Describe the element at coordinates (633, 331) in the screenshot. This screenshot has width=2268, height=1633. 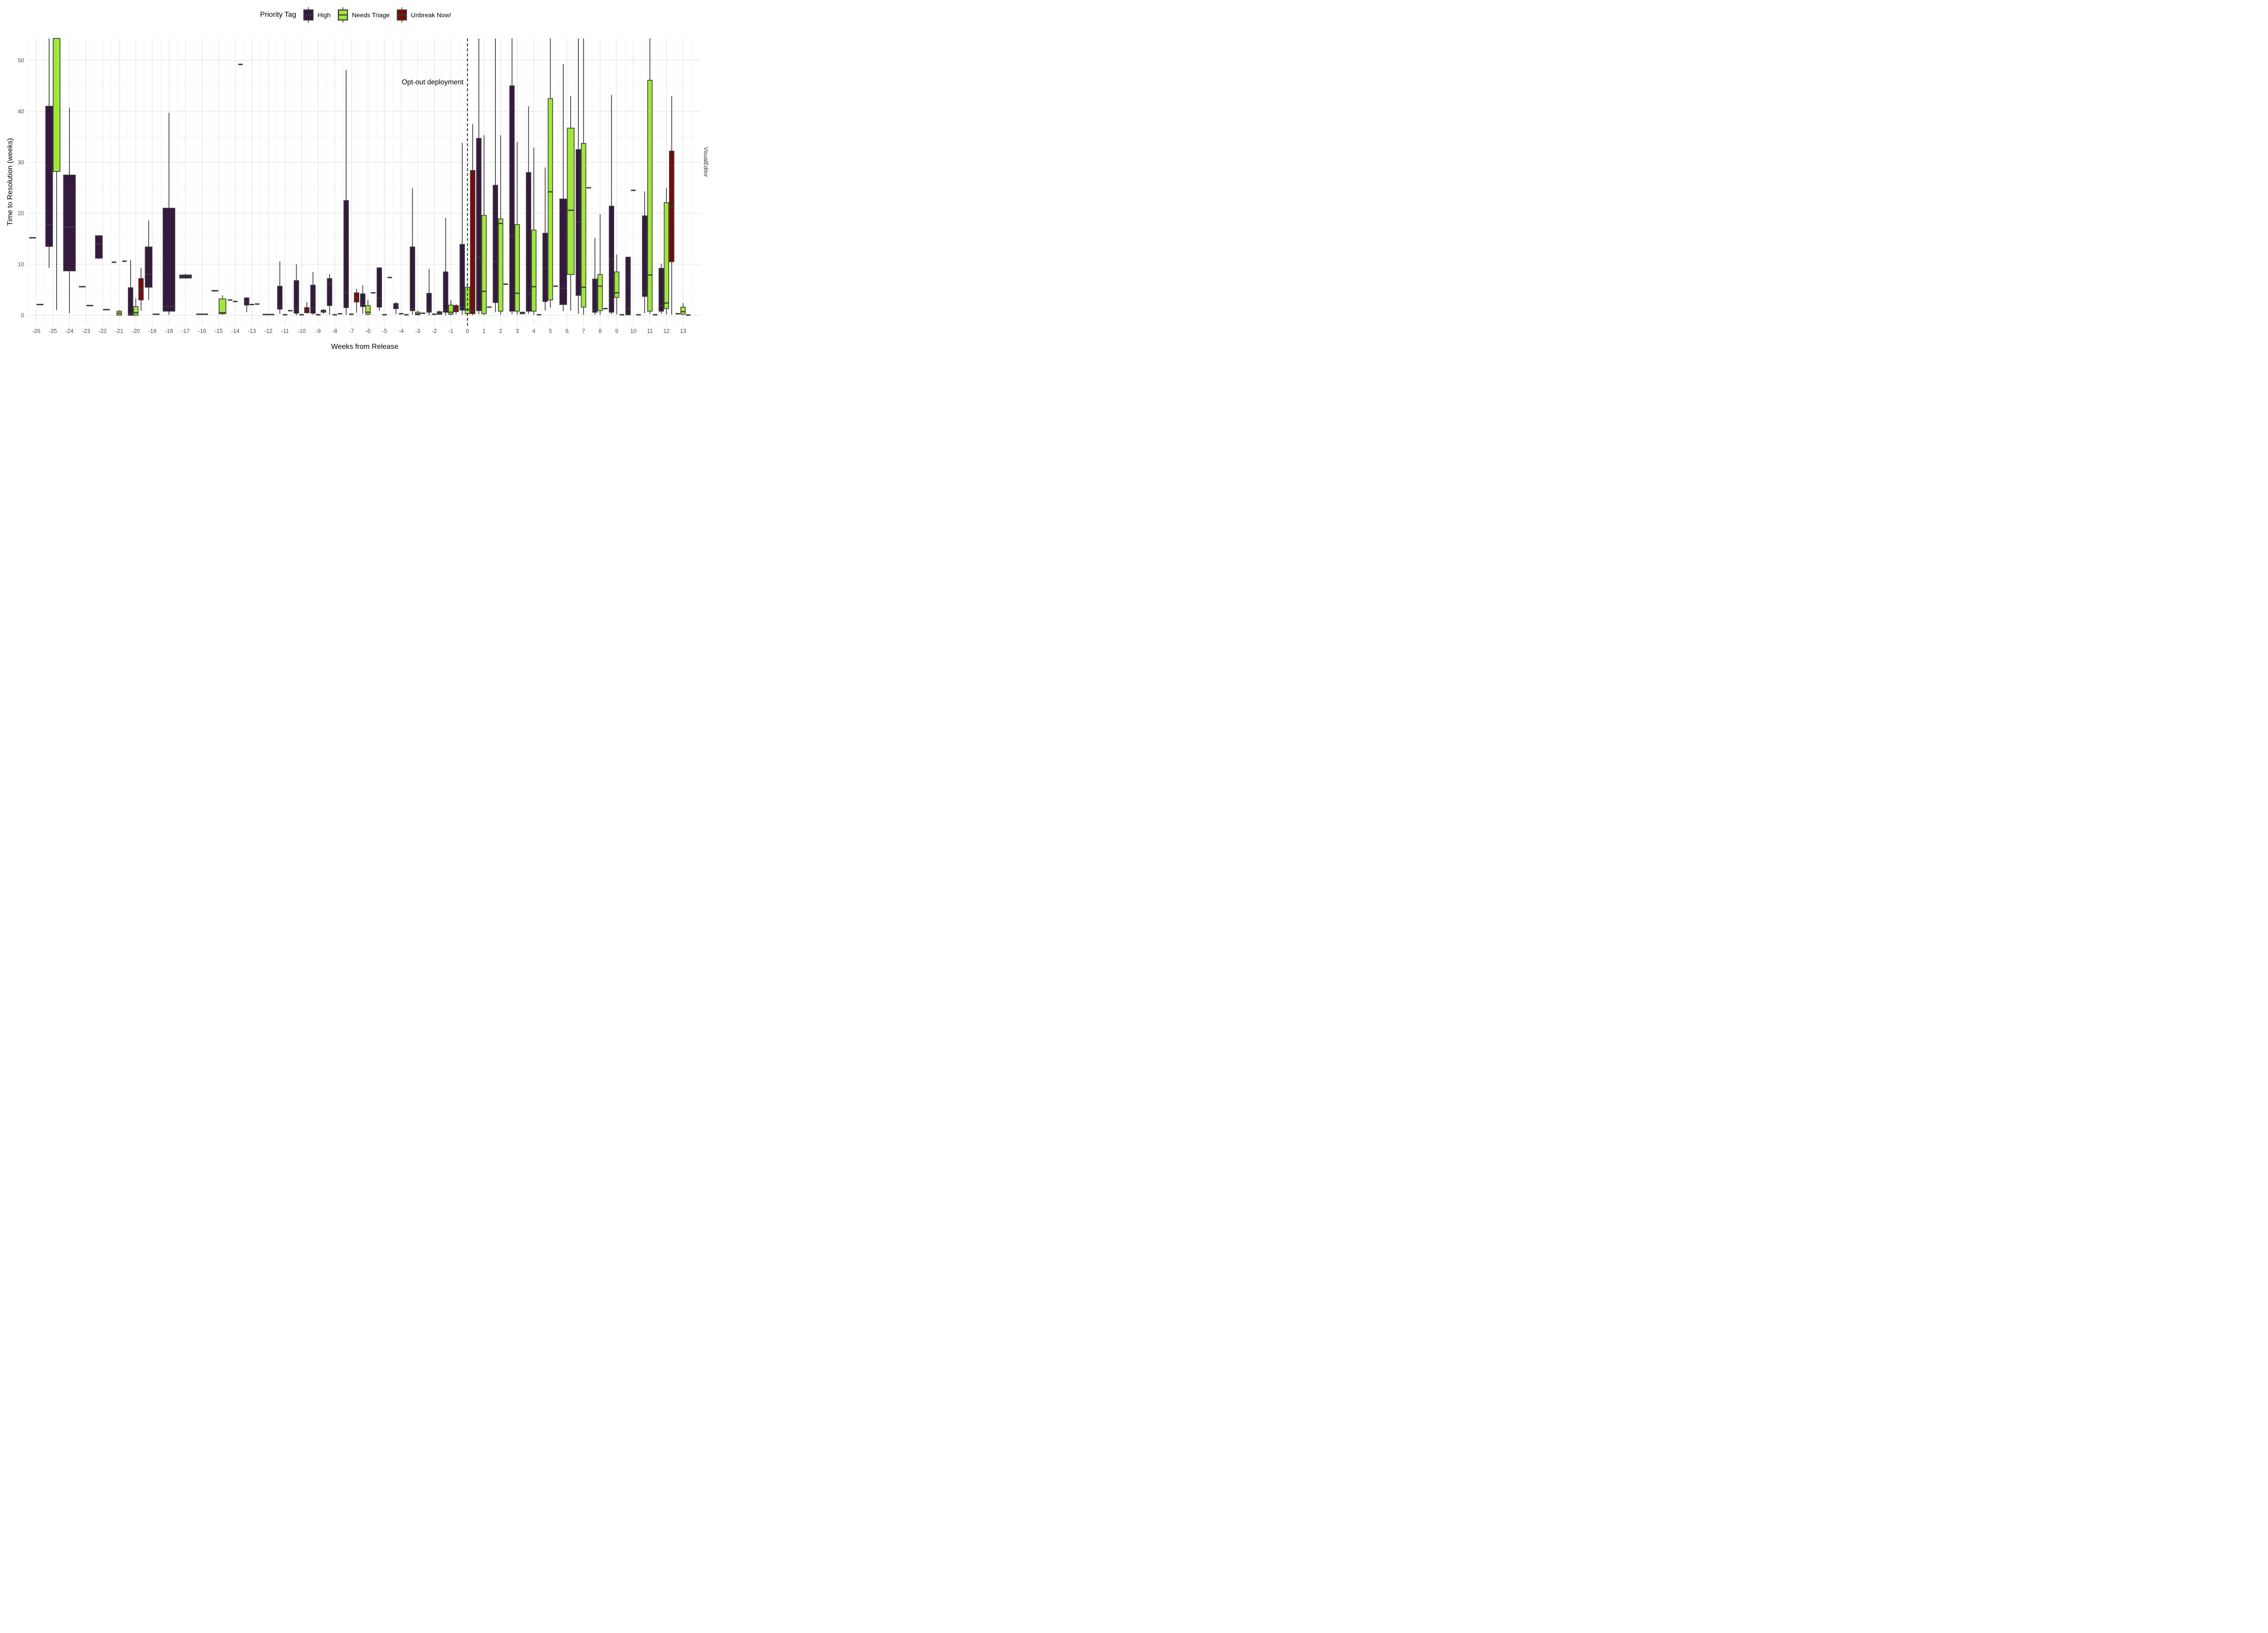
I see `x-tick-label: 10` at that location.